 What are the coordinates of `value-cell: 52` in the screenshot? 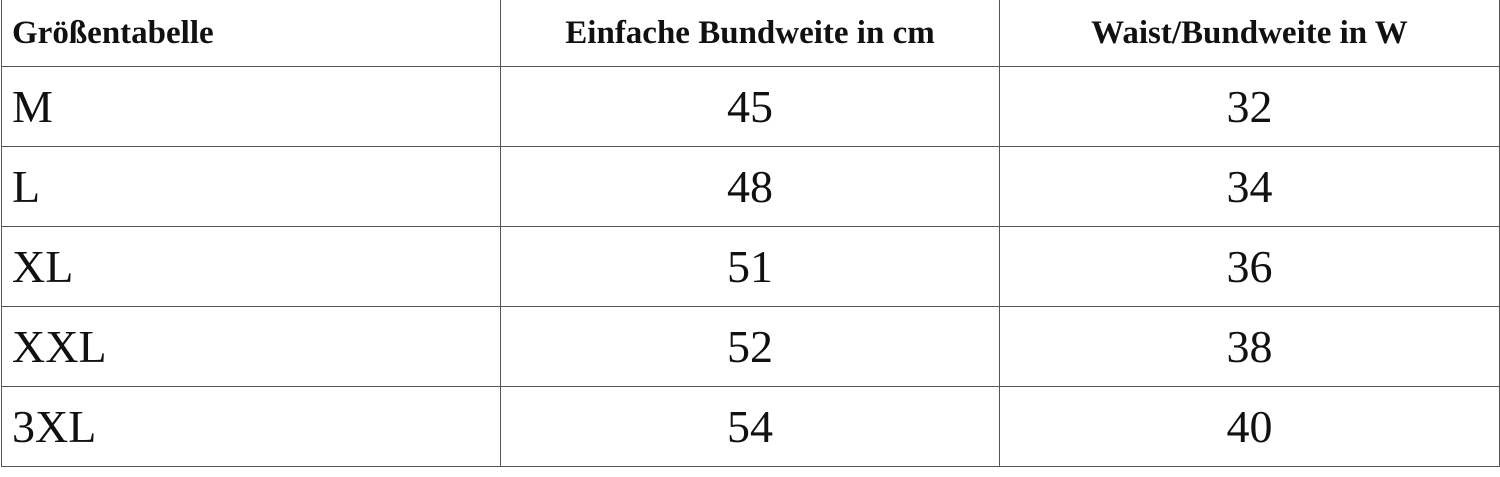 It's located at (750, 346).